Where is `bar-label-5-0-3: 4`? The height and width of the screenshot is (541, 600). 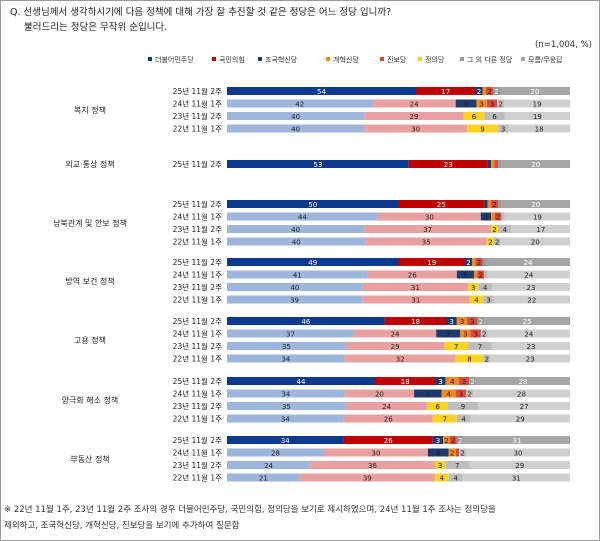
bar-label-5-0-3: 4 is located at coordinates (452, 382).